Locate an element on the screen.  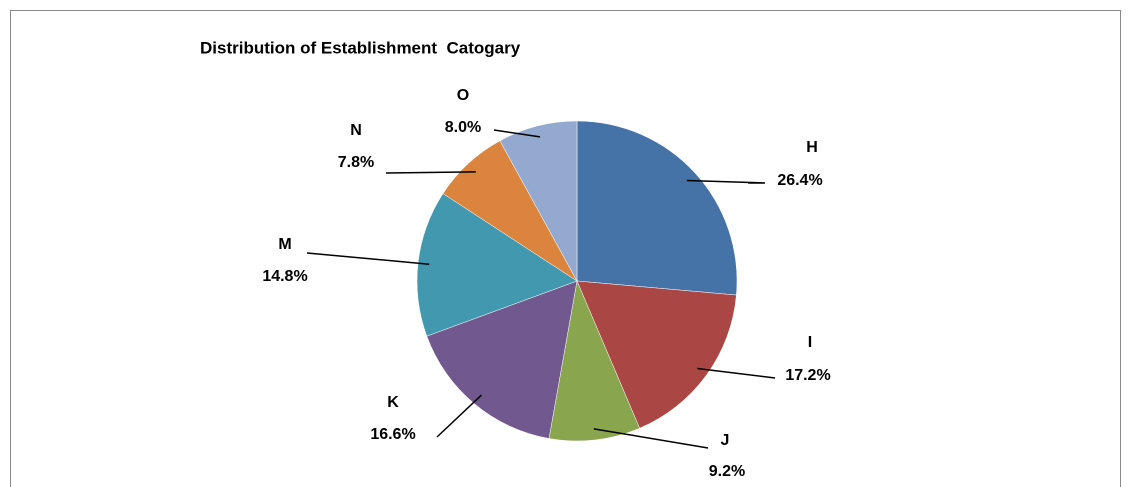
slice-value-label: 14.8% is located at coordinates (284, 276).